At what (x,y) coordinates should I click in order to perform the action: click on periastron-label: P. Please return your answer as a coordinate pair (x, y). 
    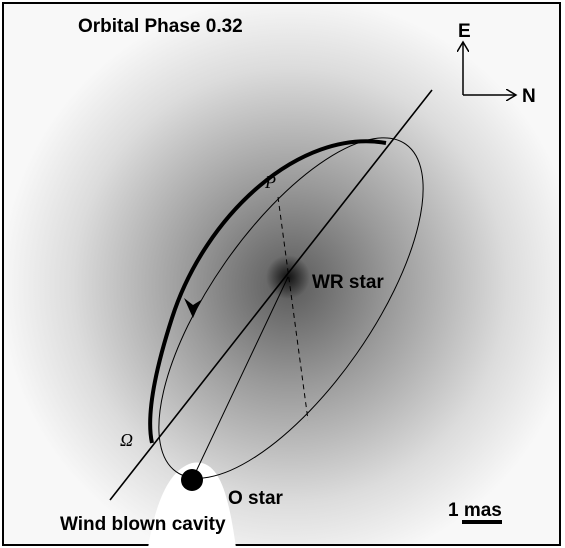
    Looking at the image, I should click on (270, 182).